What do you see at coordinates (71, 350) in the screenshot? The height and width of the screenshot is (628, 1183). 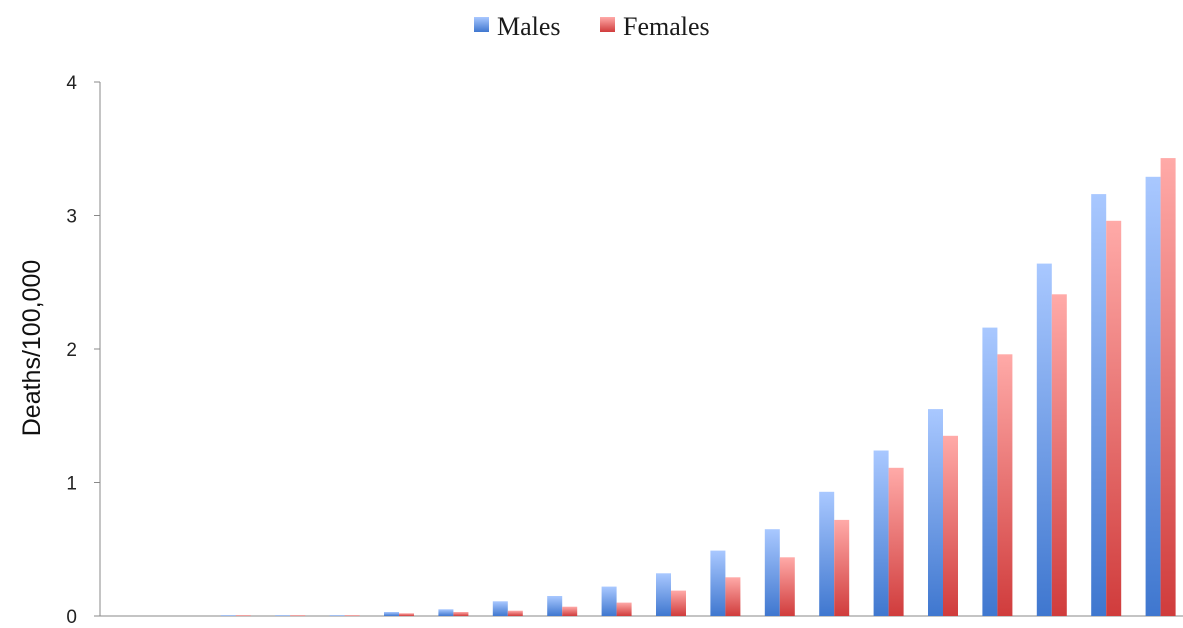 I see `y-tick-label: 2` at bounding box center [71, 350].